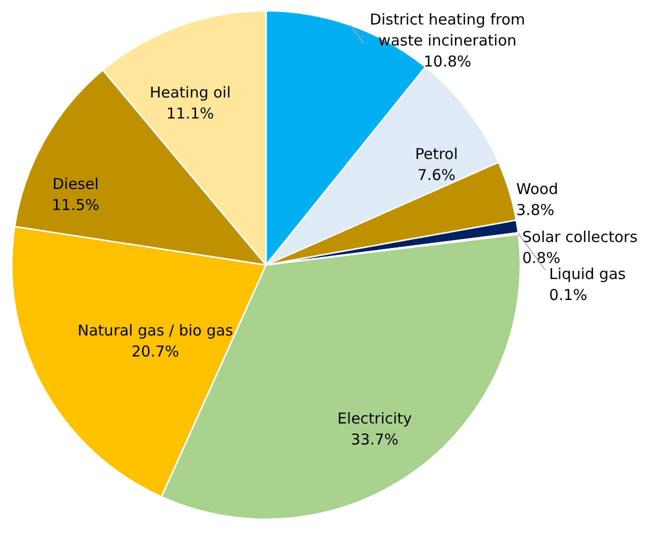 The image size is (665, 543). I want to click on slice-label: District heating from waste incineration, so click(448, 30).